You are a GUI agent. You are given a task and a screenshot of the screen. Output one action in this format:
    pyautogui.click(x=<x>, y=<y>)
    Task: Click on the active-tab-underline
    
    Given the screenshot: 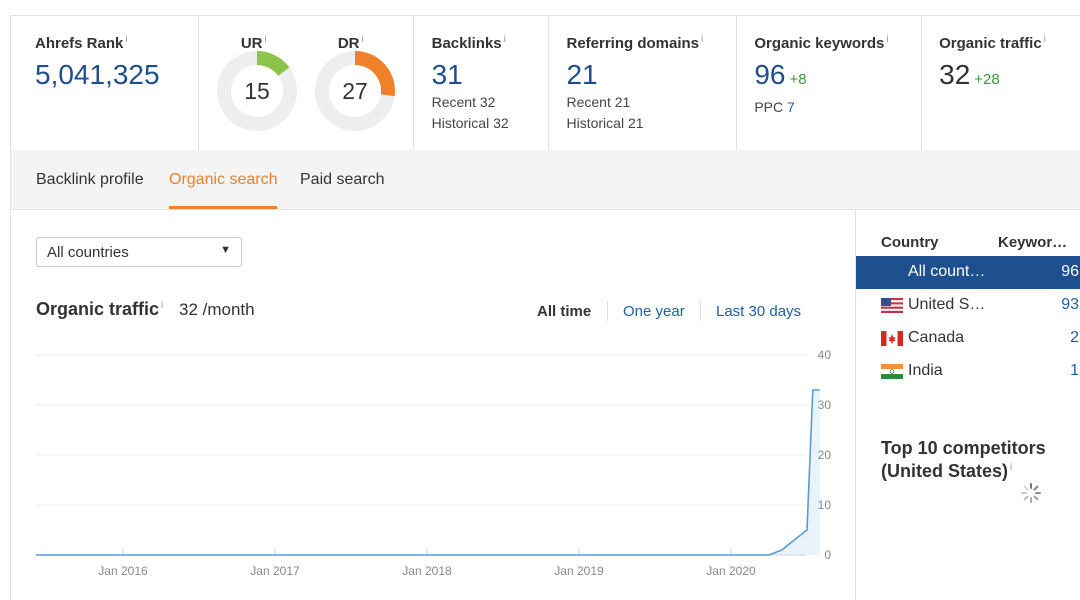 What is the action you would take?
    pyautogui.click(x=223, y=207)
    